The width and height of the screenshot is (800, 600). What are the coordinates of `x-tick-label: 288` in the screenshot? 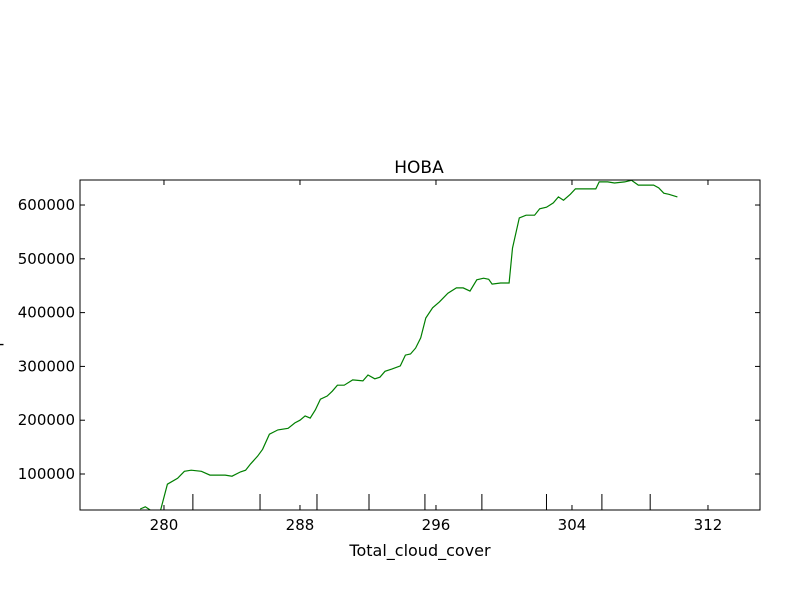 It's located at (300, 525).